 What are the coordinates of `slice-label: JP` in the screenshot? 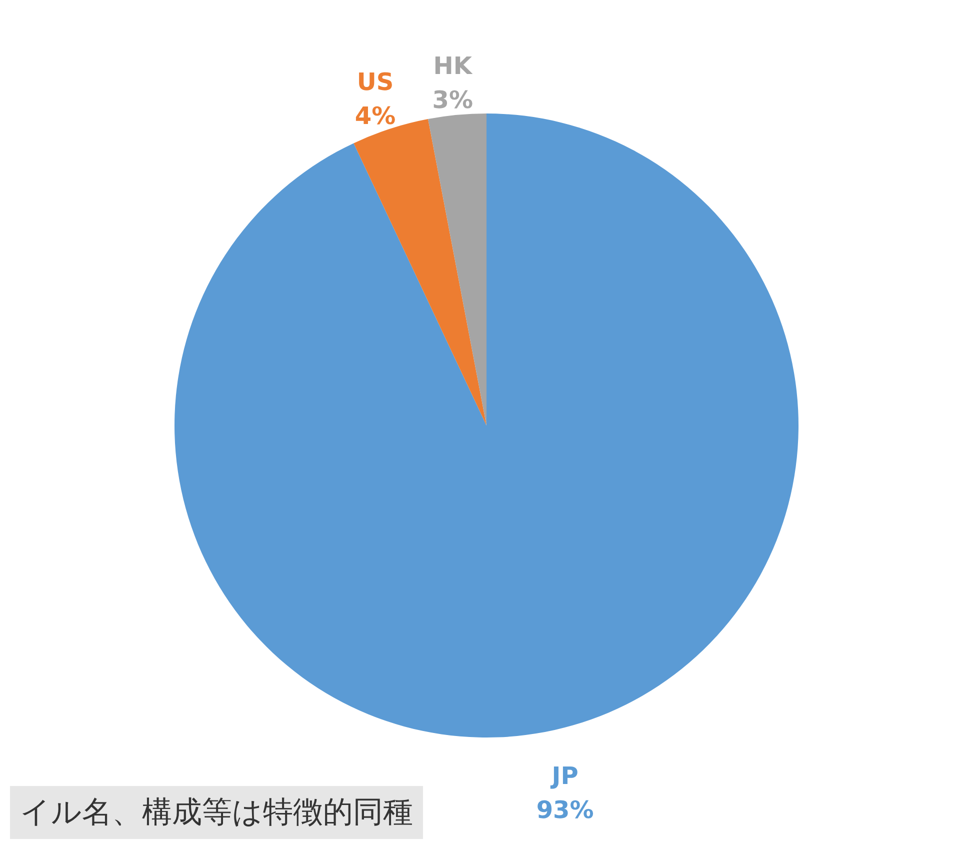 It's located at (564, 776).